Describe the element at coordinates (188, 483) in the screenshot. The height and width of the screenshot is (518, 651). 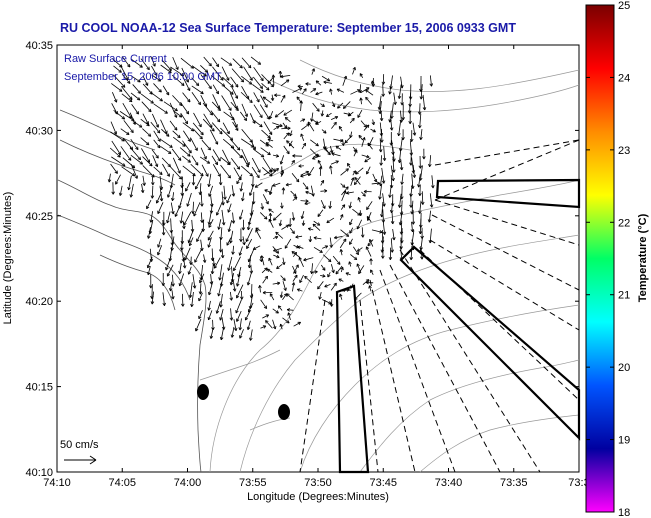
I see `x-tick-label: 74:00` at that location.